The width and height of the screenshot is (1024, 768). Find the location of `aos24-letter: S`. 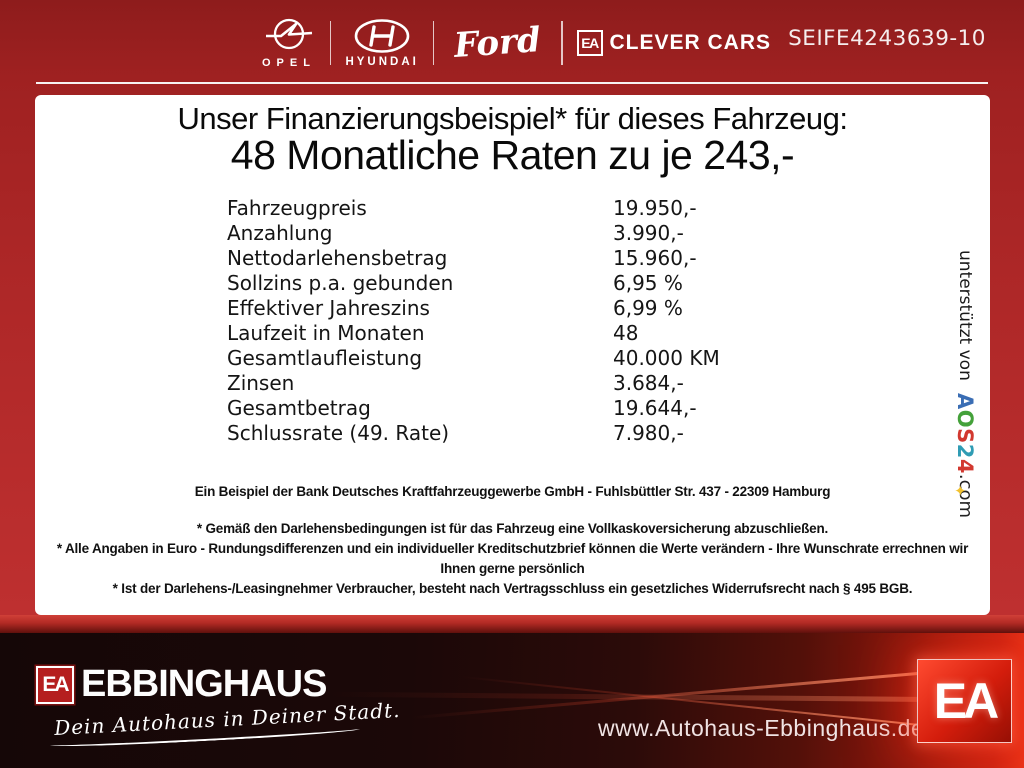

aos24-letter: S is located at coordinates (965, 435).